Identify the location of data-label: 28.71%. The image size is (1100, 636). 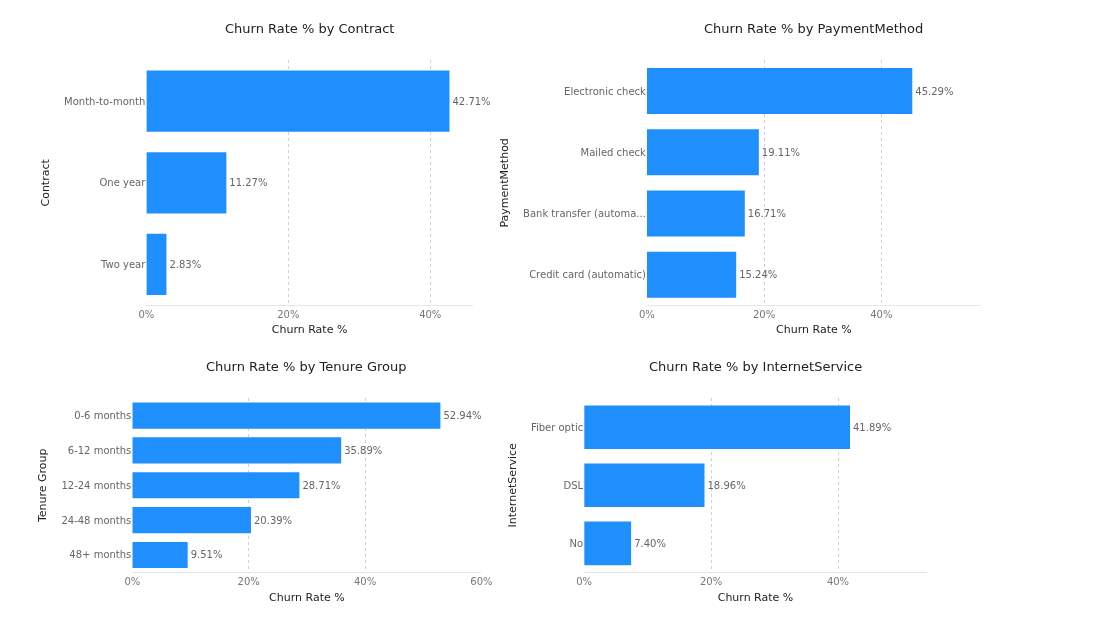
(321, 485).